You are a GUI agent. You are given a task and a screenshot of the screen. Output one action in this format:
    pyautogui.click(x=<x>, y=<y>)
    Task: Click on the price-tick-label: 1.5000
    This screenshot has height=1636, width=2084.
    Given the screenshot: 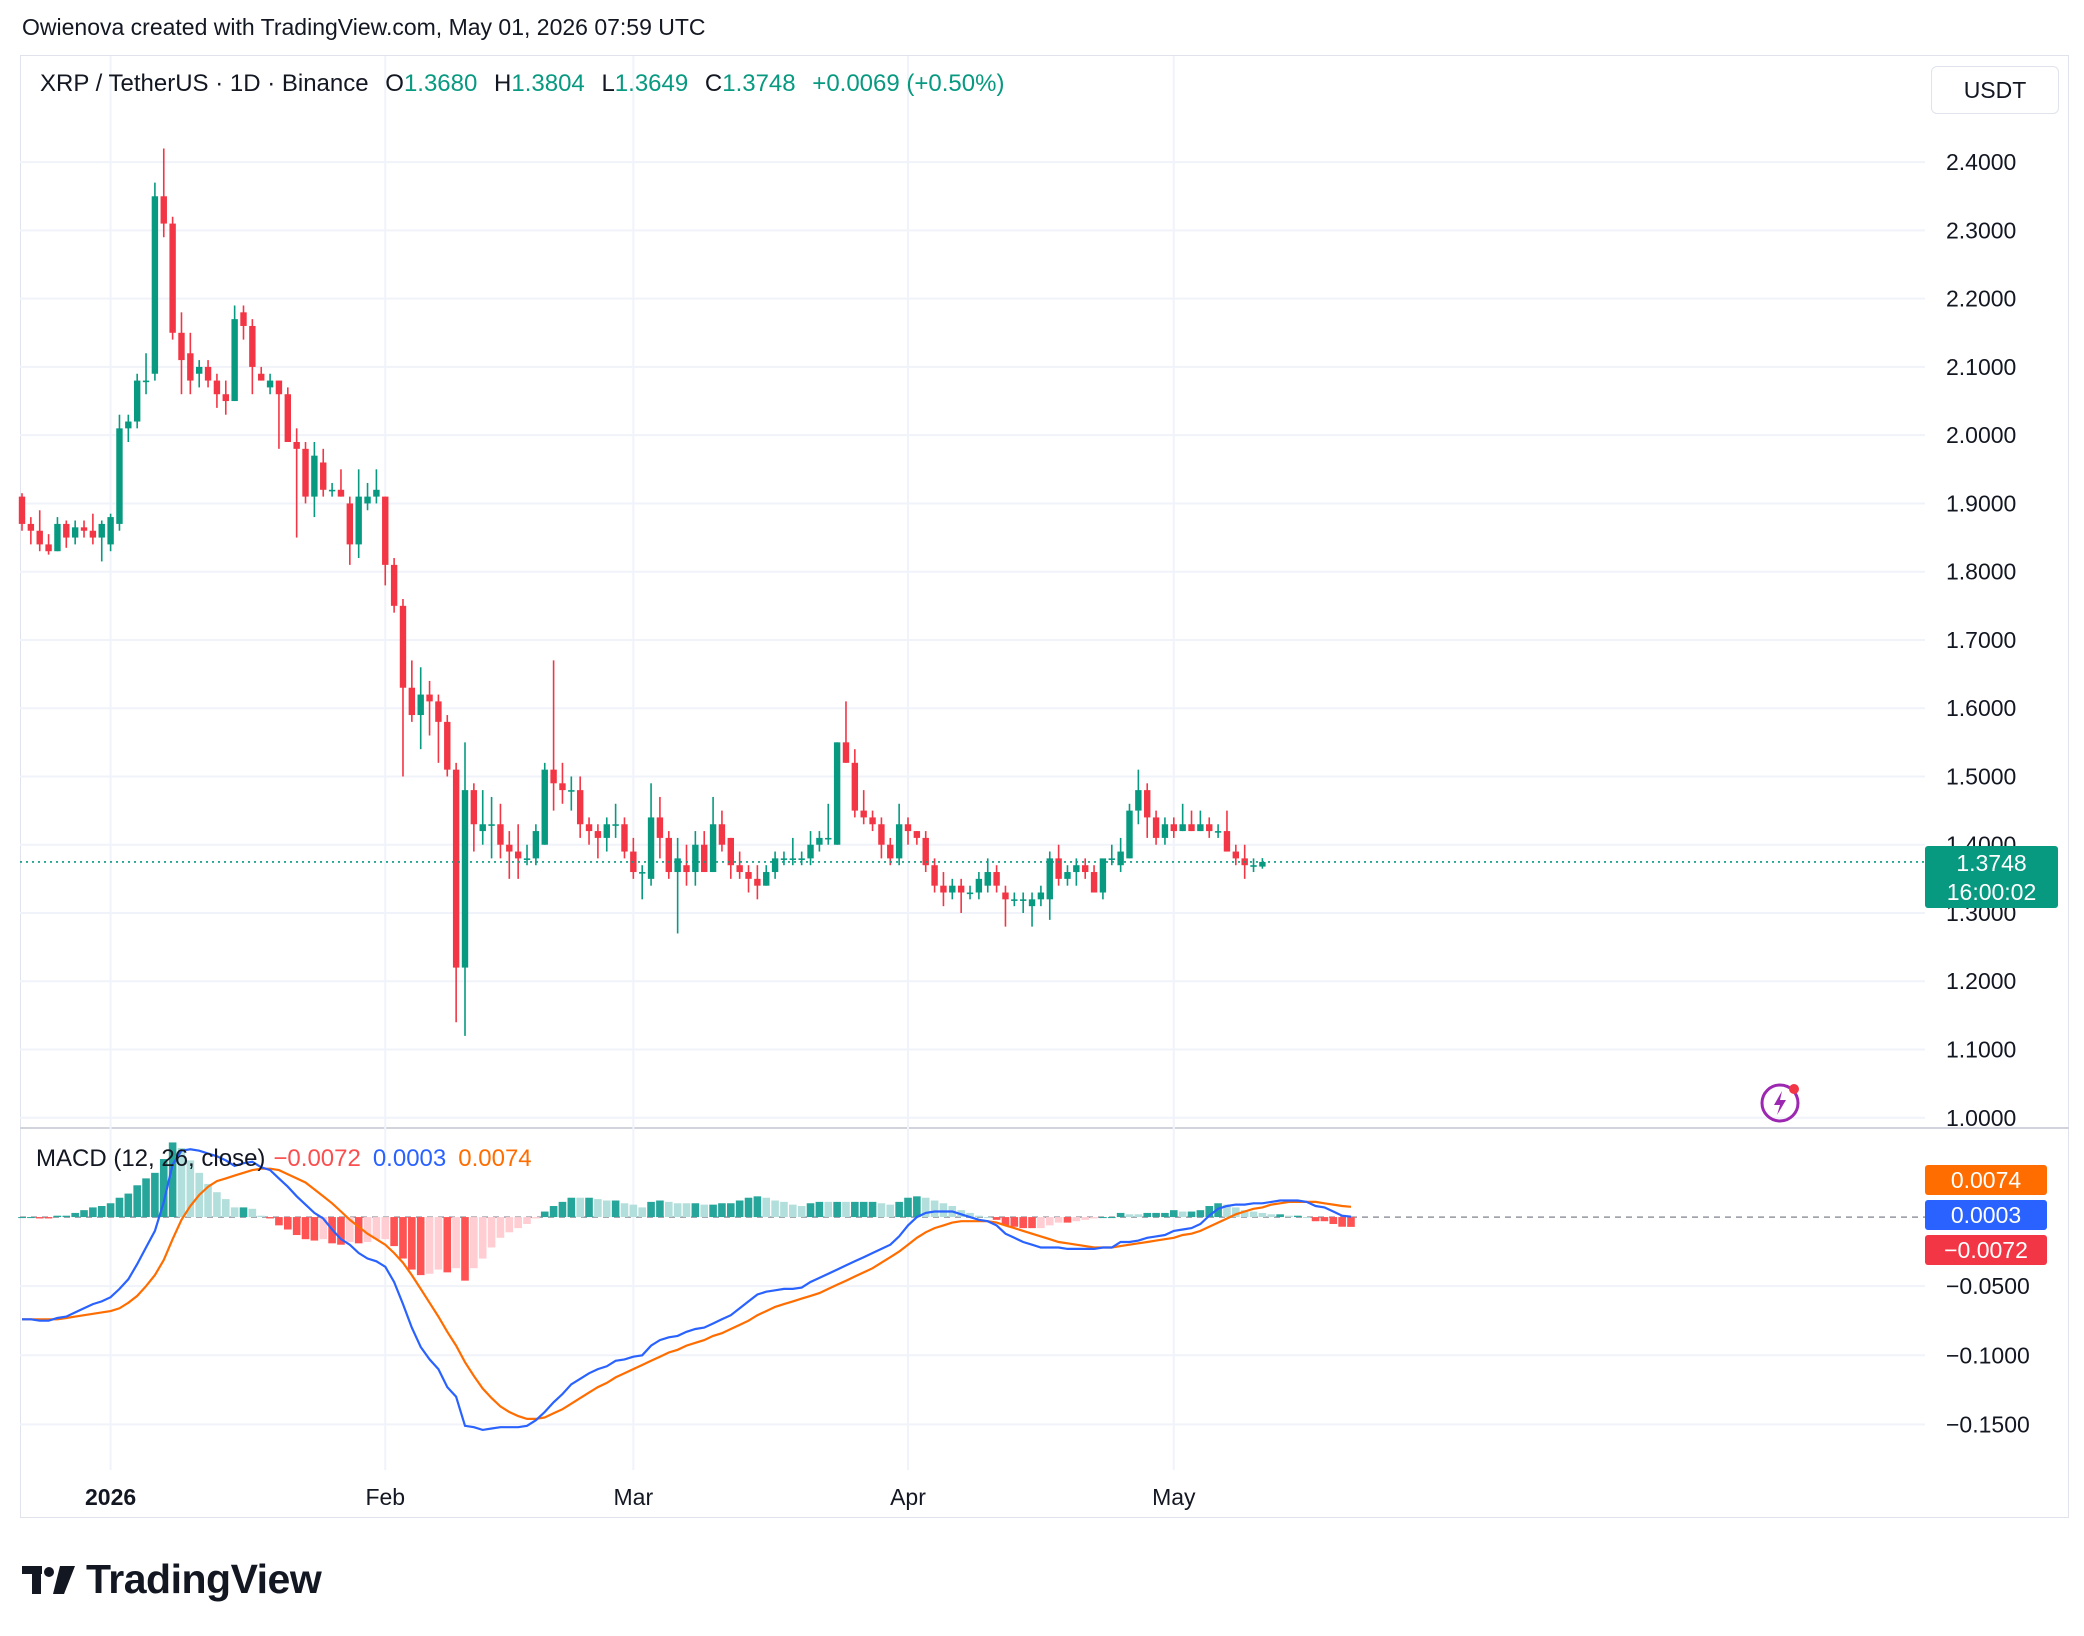 What is the action you would take?
    pyautogui.click(x=1981, y=776)
    